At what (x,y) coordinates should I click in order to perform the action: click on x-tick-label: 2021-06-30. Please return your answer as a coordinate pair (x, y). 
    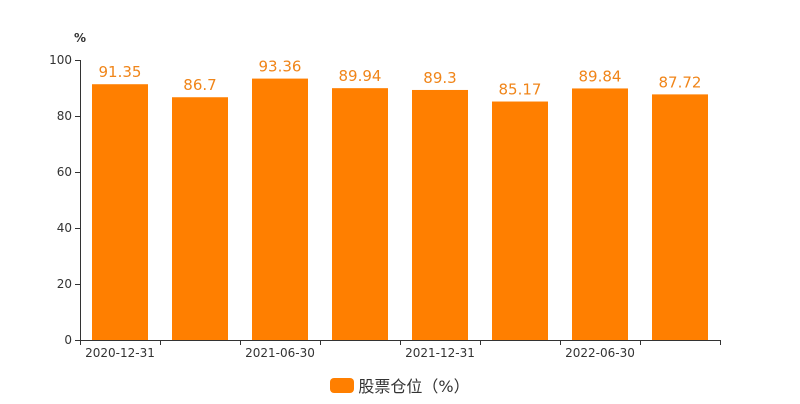
    Looking at the image, I should click on (280, 353).